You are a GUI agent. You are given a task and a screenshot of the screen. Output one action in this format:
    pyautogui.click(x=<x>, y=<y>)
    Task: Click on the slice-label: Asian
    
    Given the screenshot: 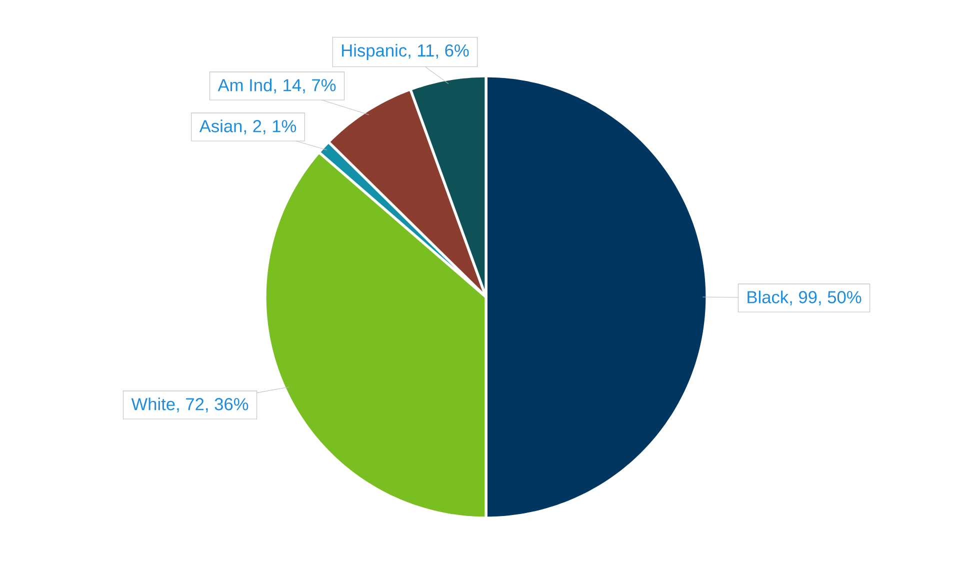 What is the action you would take?
    pyautogui.click(x=220, y=126)
    